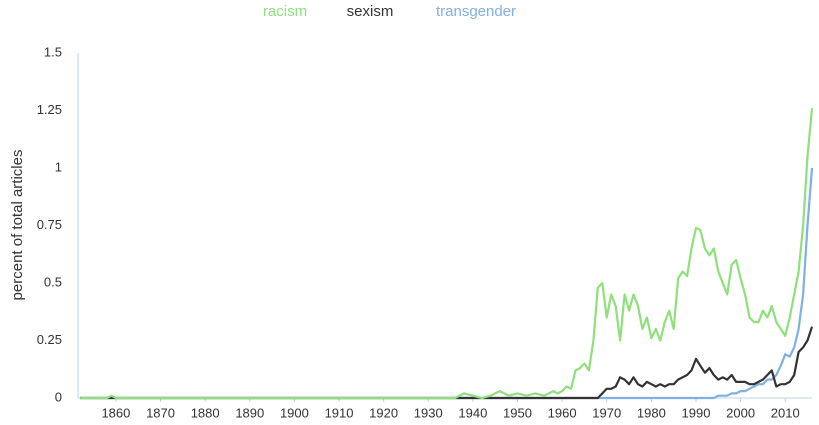 The image size is (819, 425). What do you see at coordinates (383, 412) in the screenshot?
I see `x-tick-label: 1920` at bounding box center [383, 412].